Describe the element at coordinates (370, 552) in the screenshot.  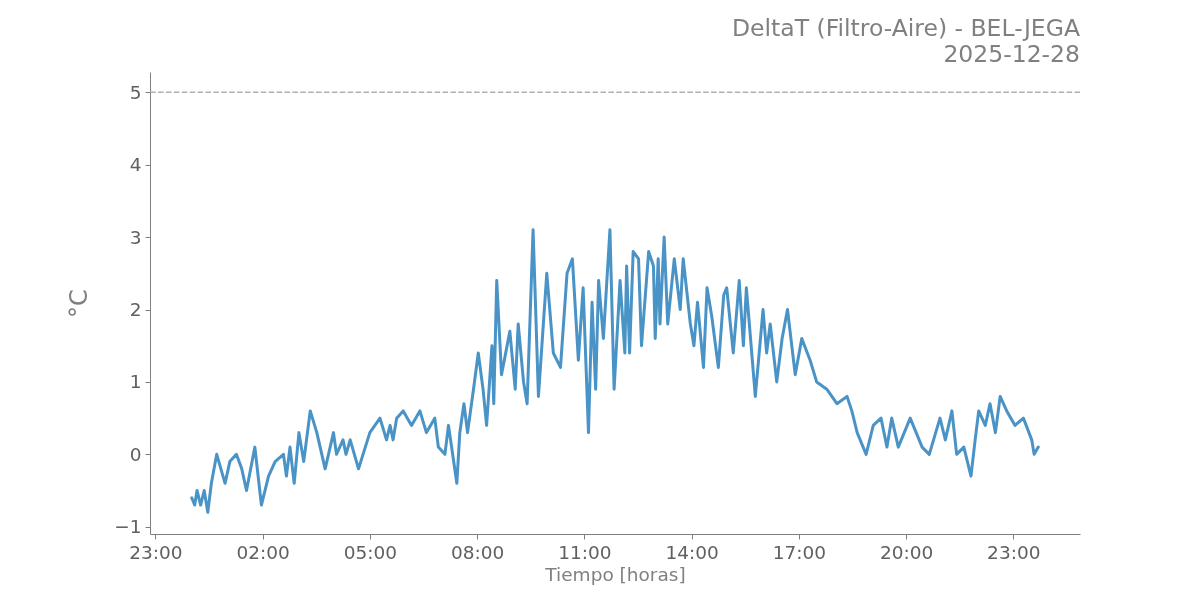
I see `x-tick-label: 05:00` at that location.